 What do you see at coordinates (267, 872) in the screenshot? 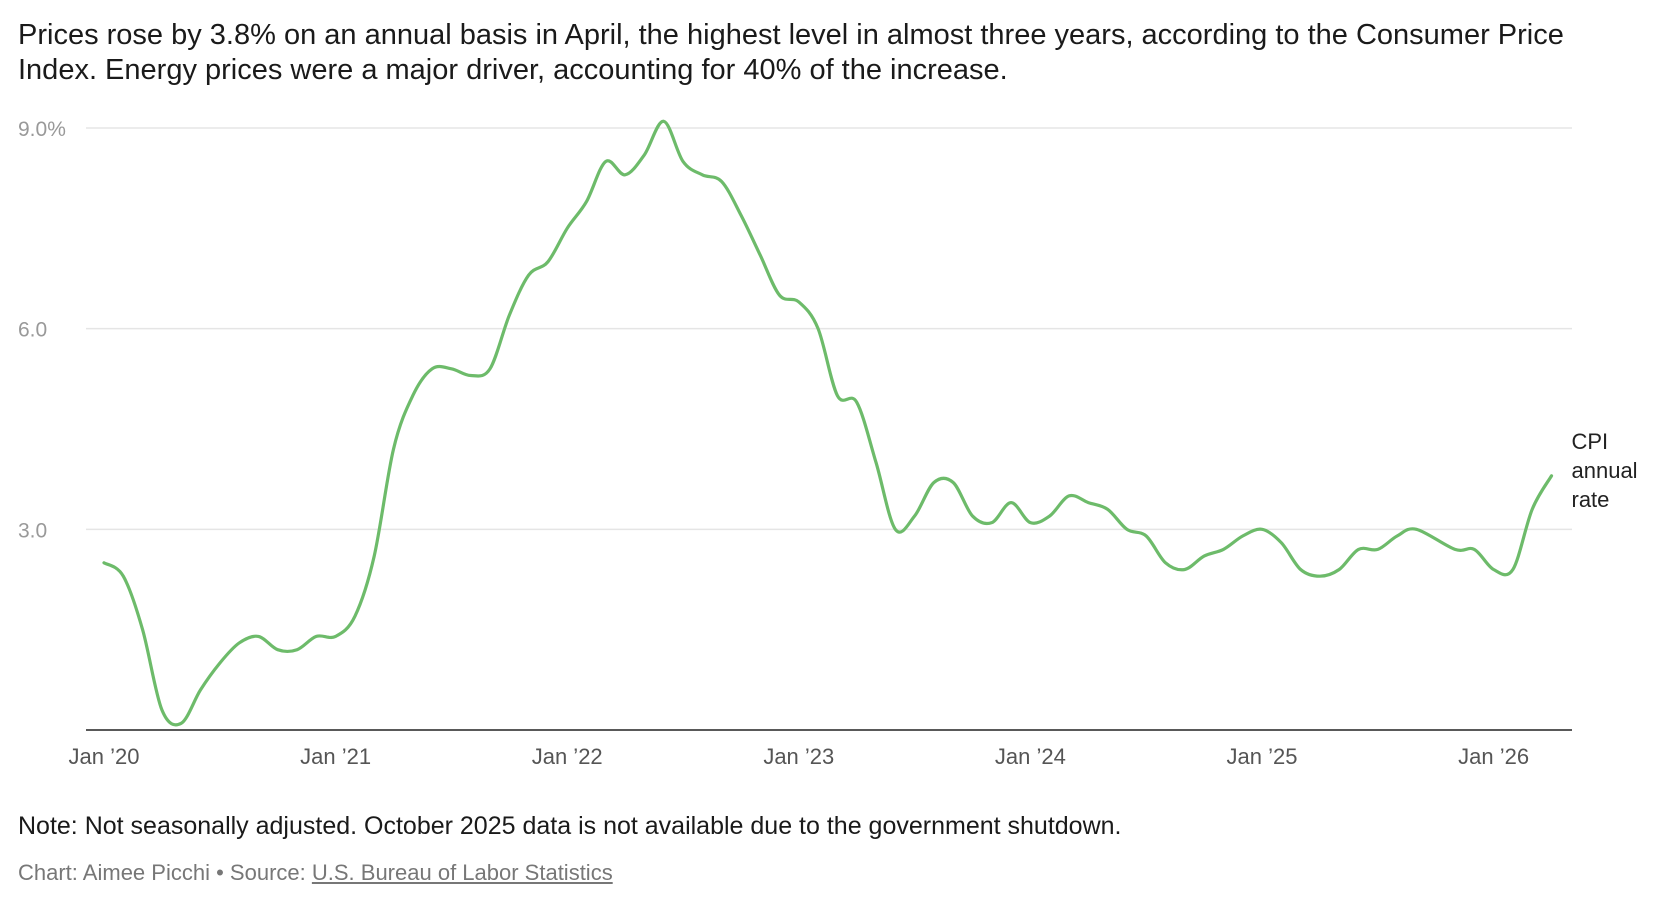
I see `source-prefix: Source:` at bounding box center [267, 872].